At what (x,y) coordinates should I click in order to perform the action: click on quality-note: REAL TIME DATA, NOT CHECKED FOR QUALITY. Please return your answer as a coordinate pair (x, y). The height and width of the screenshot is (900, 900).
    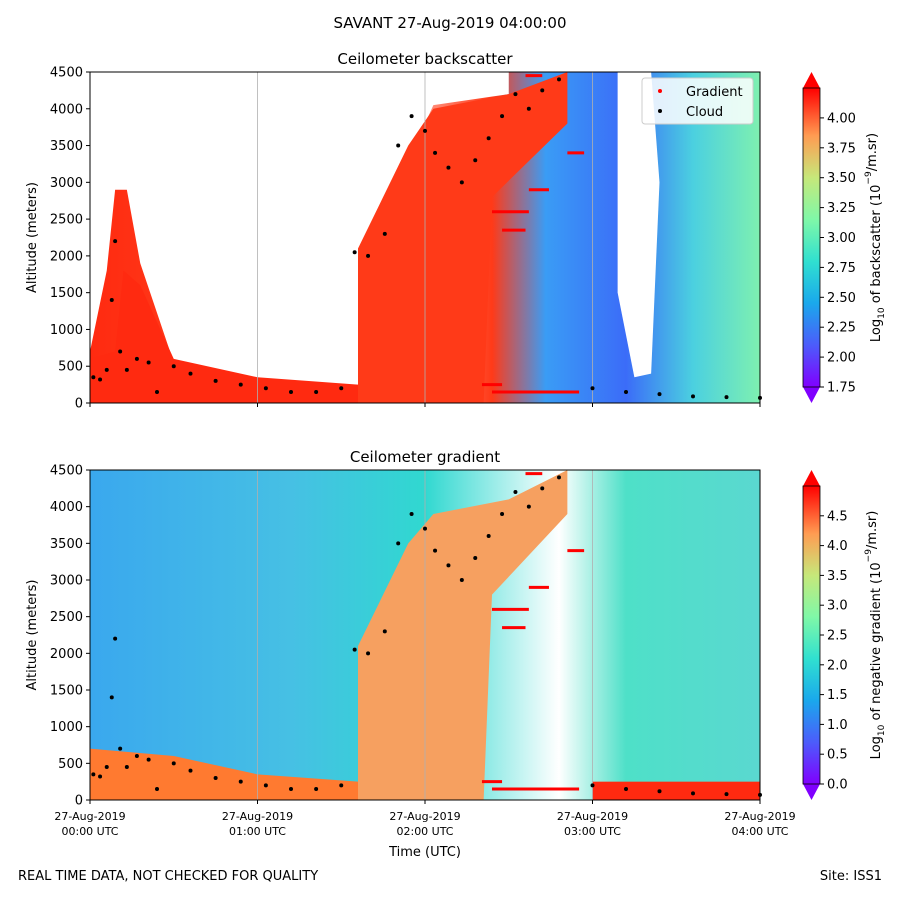
    Looking at the image, I should click on (168, 876).